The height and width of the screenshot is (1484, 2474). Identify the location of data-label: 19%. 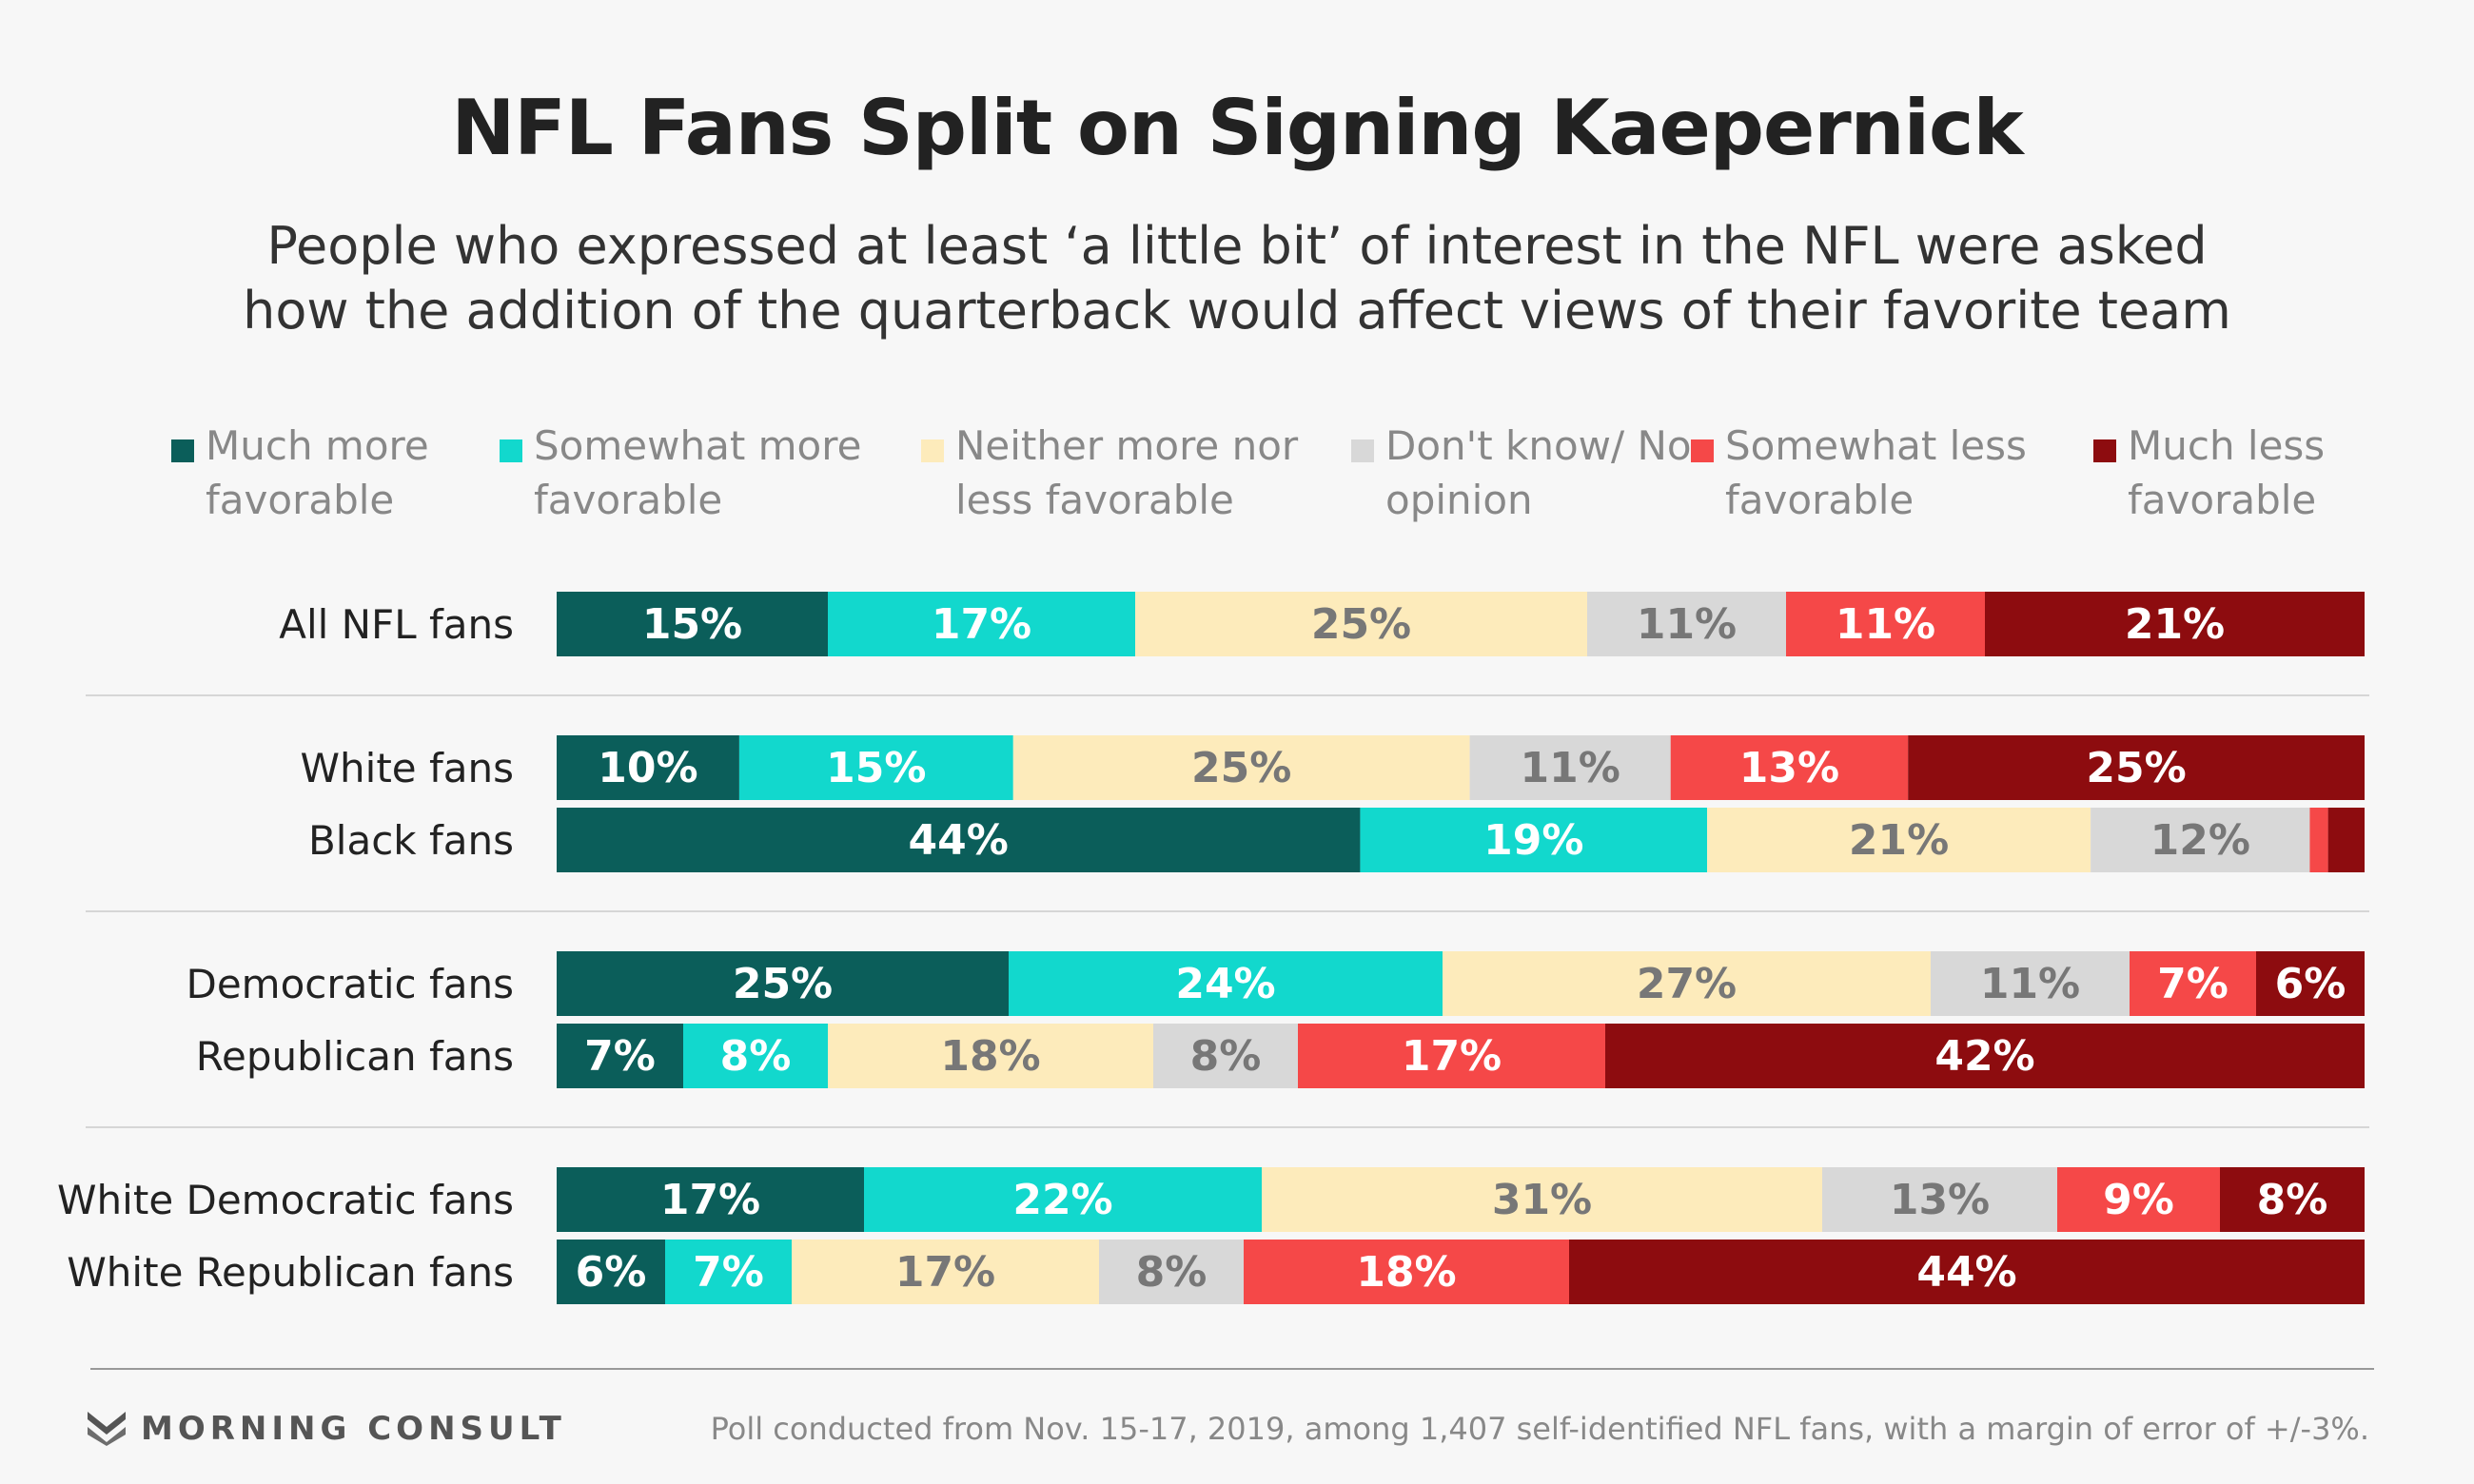
(1534, 840).